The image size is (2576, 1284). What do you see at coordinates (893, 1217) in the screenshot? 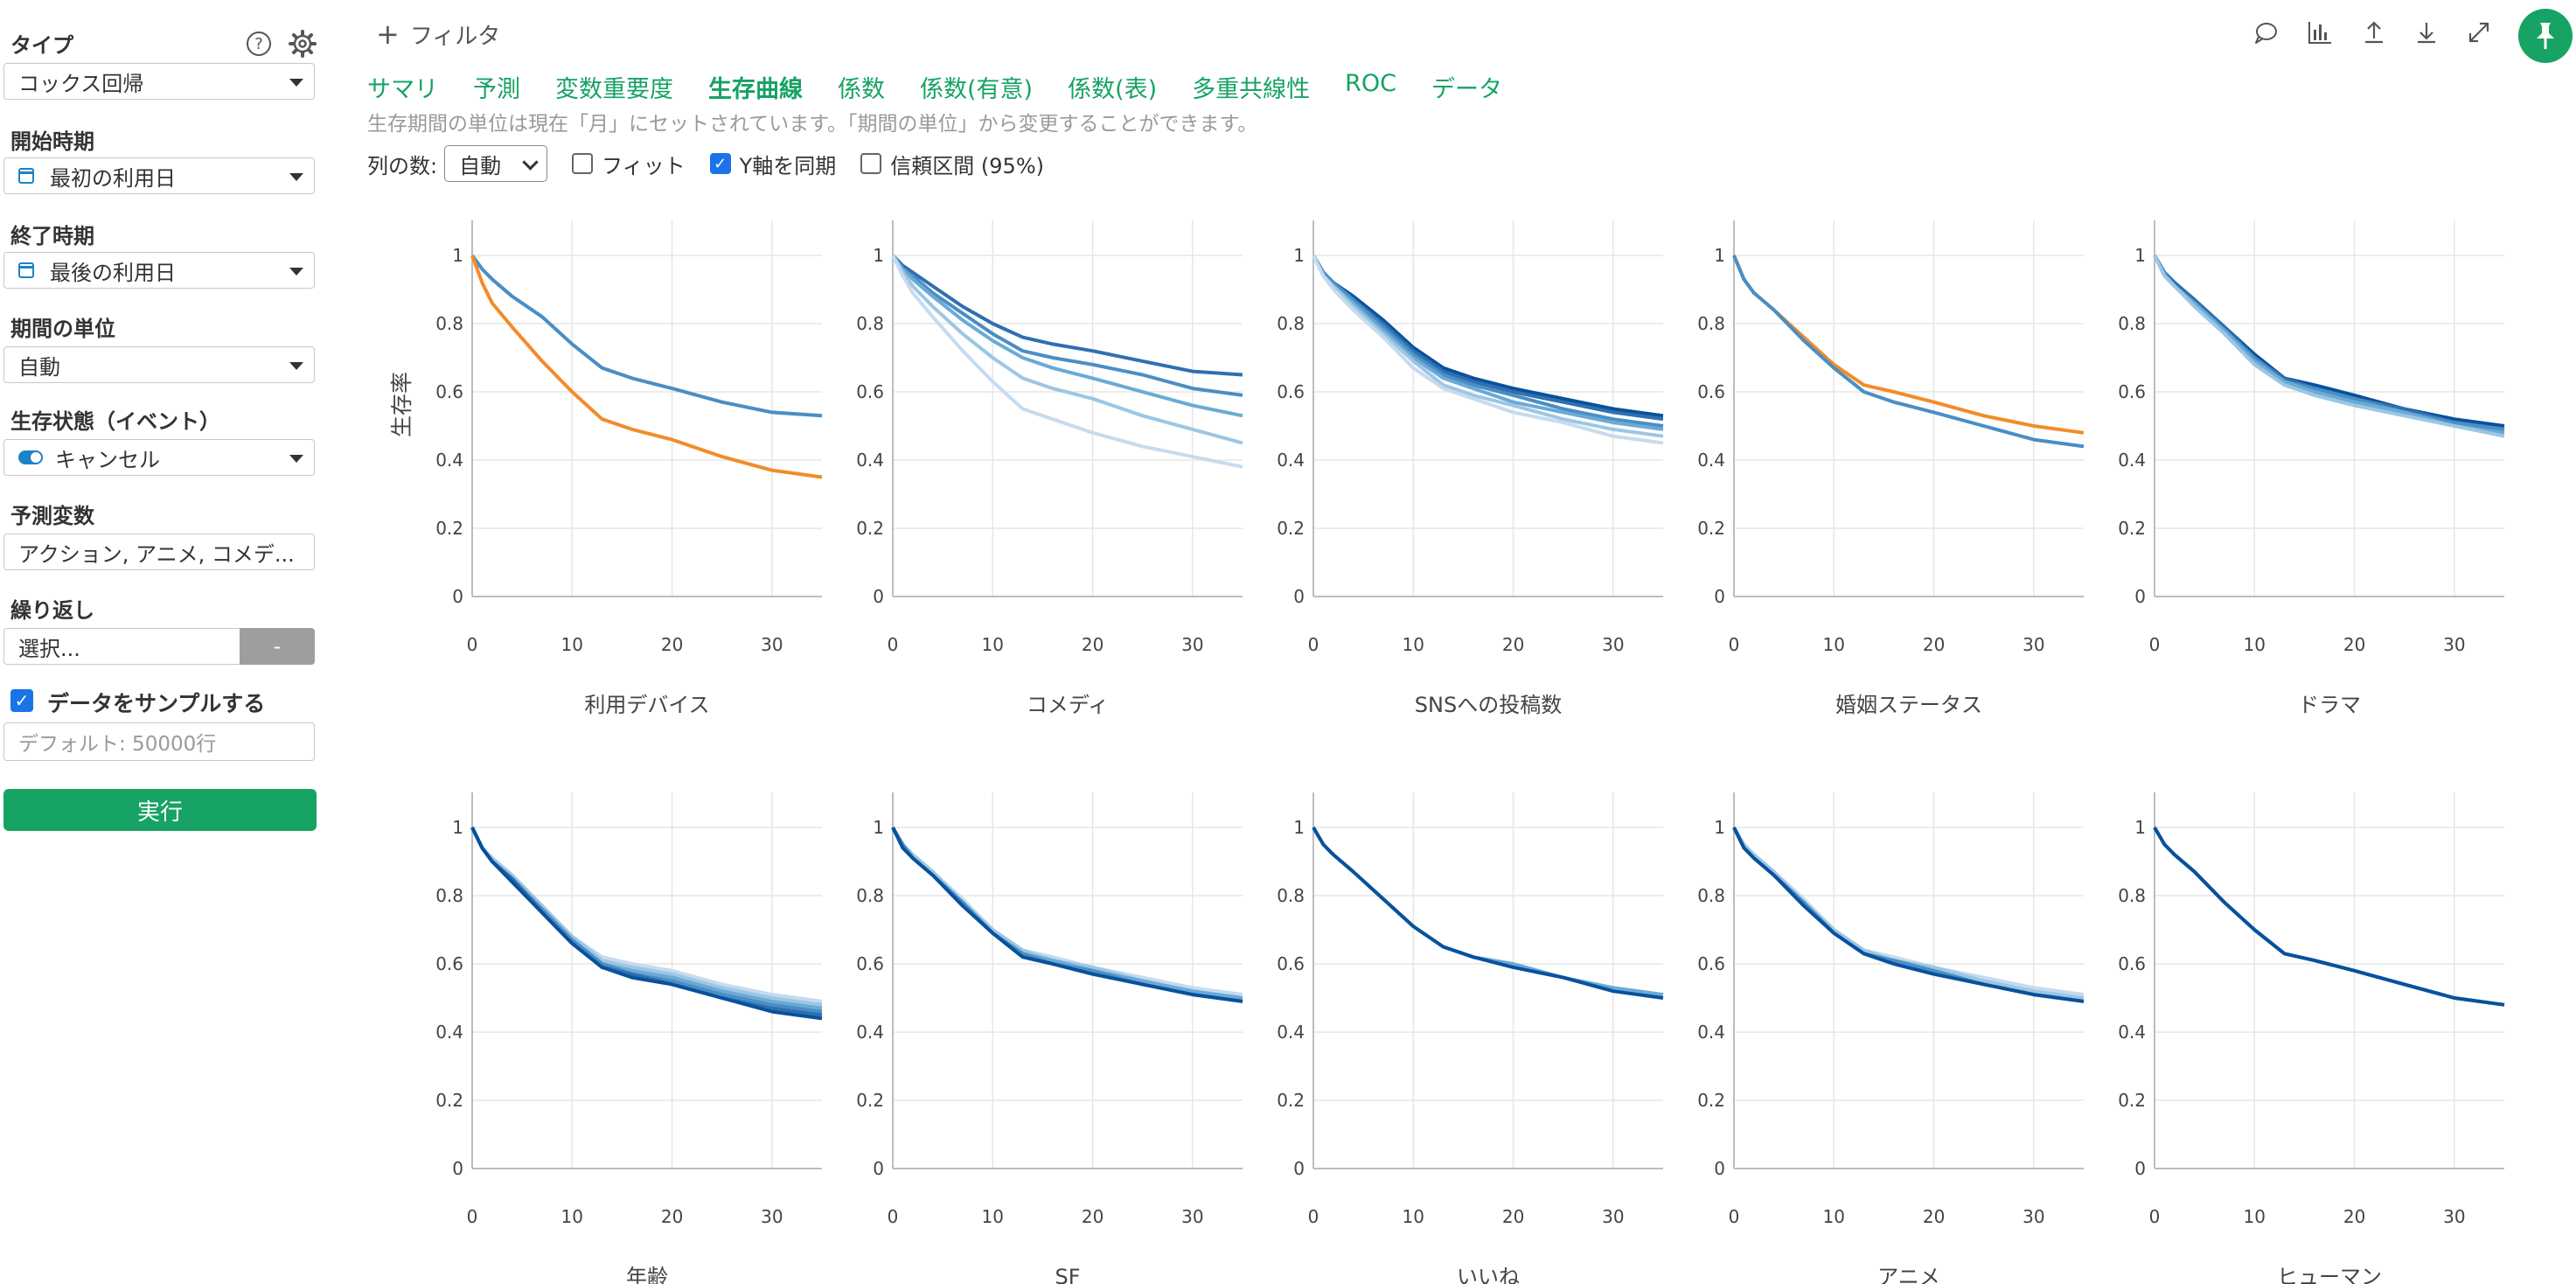
I see `x-tick-label: 0` at bounding box center [893, 1217].